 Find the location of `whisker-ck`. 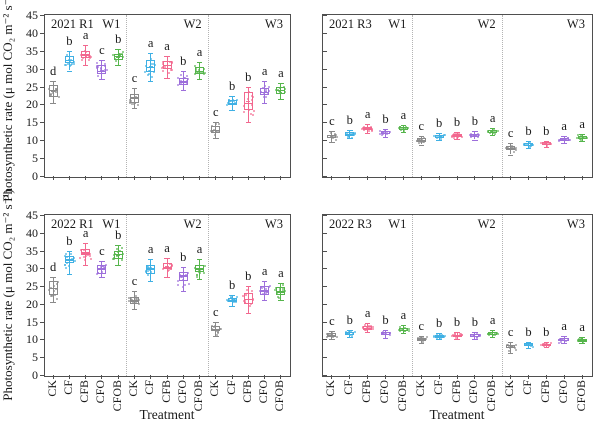

whisker-ck is located at coordinates (332, 335).